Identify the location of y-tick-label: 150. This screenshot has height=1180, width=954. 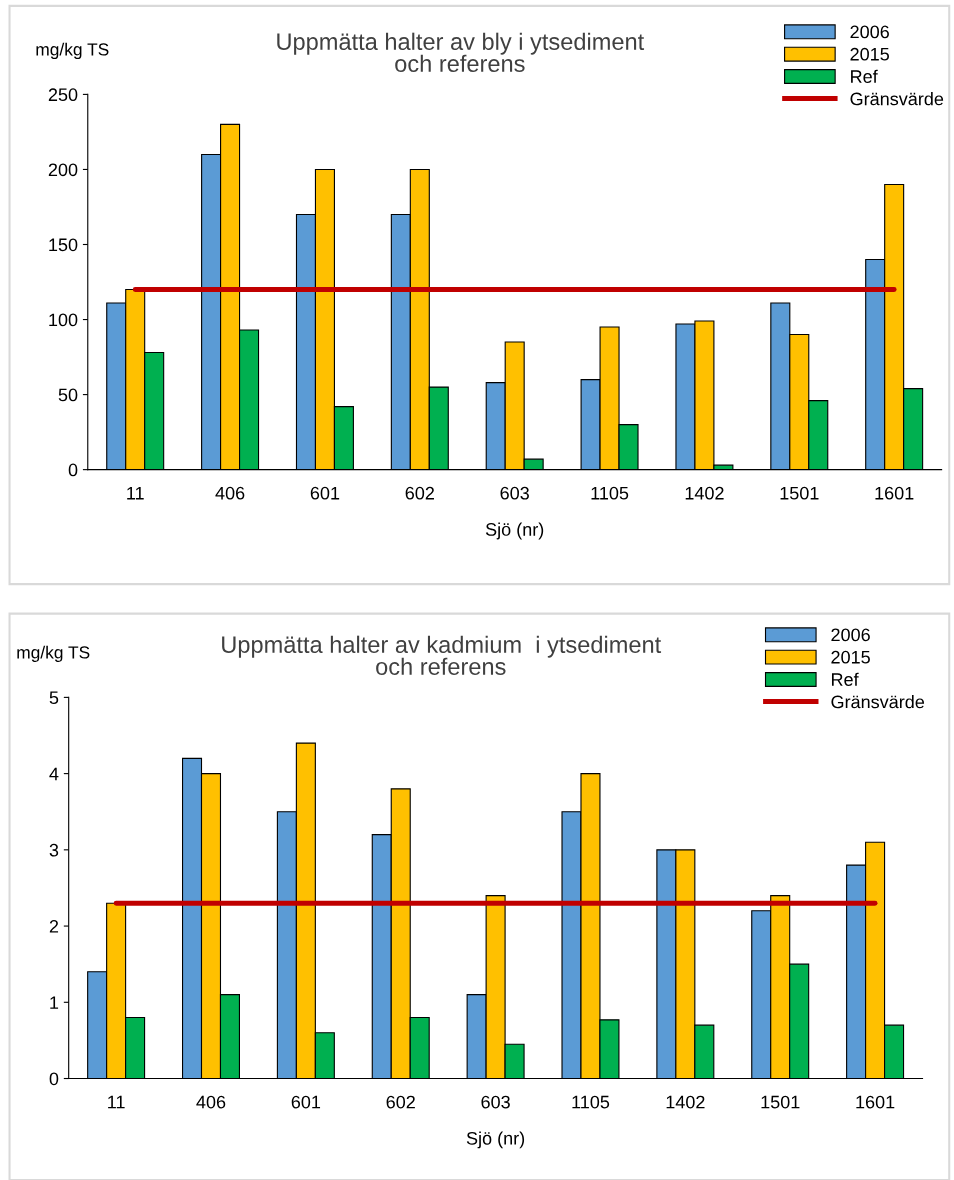
(63, 245).